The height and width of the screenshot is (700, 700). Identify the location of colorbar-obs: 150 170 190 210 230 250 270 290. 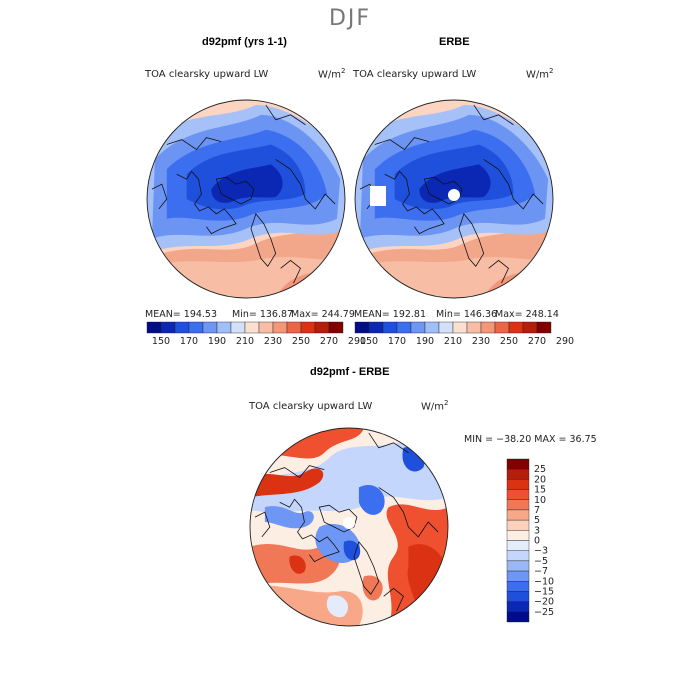
(464, 334).